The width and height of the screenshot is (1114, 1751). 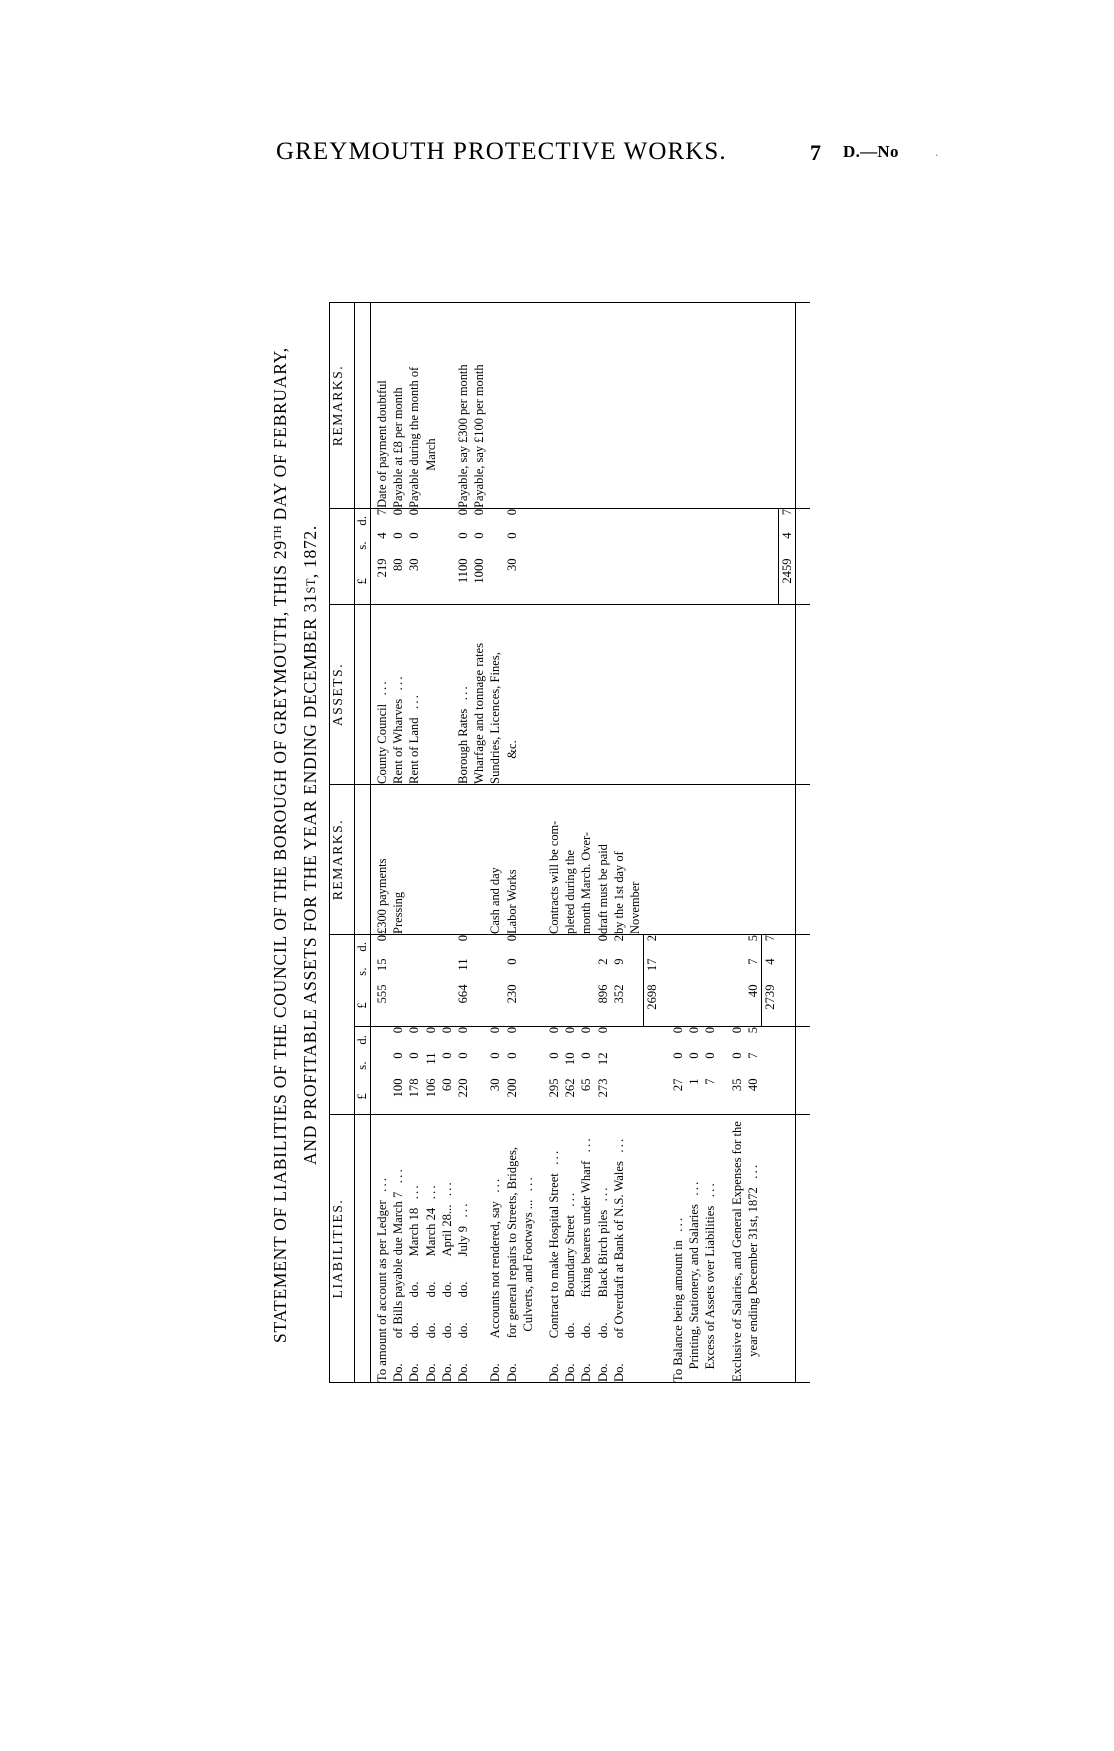 What do you see at coordinates (802, 405) in the screenshot?
I see `foot-rem-right` at bounding box center [802, 405].